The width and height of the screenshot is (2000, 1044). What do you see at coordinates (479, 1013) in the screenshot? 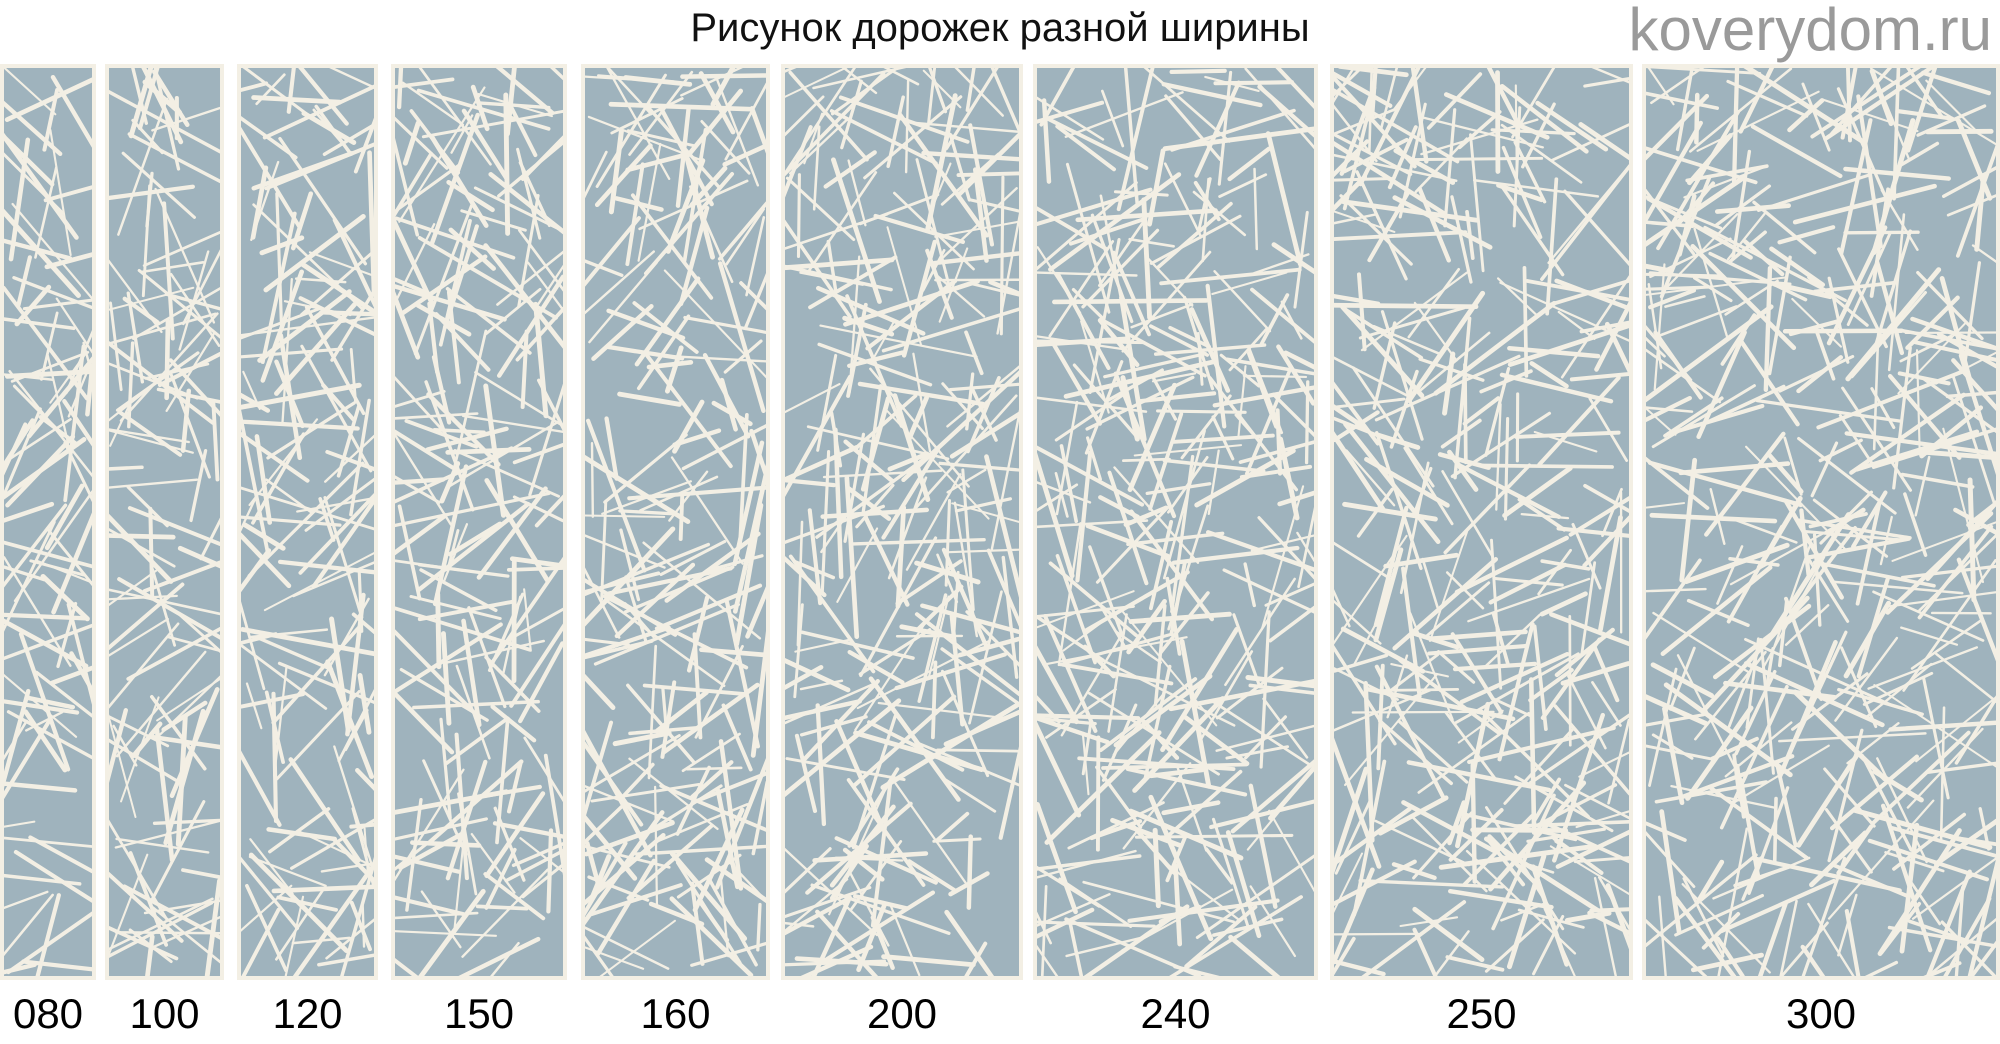
I see `runner-width-label: 150` at bounding box center [479, 1013].